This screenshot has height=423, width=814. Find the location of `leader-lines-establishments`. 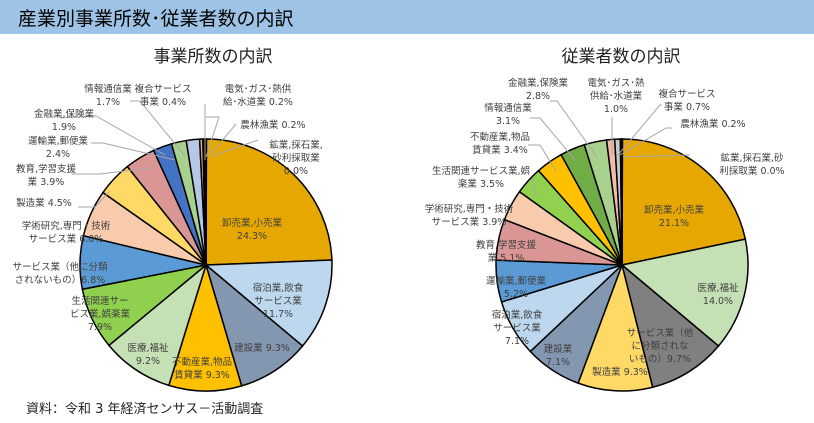

leader-lines-establishments is located at coordinates (159, 154).